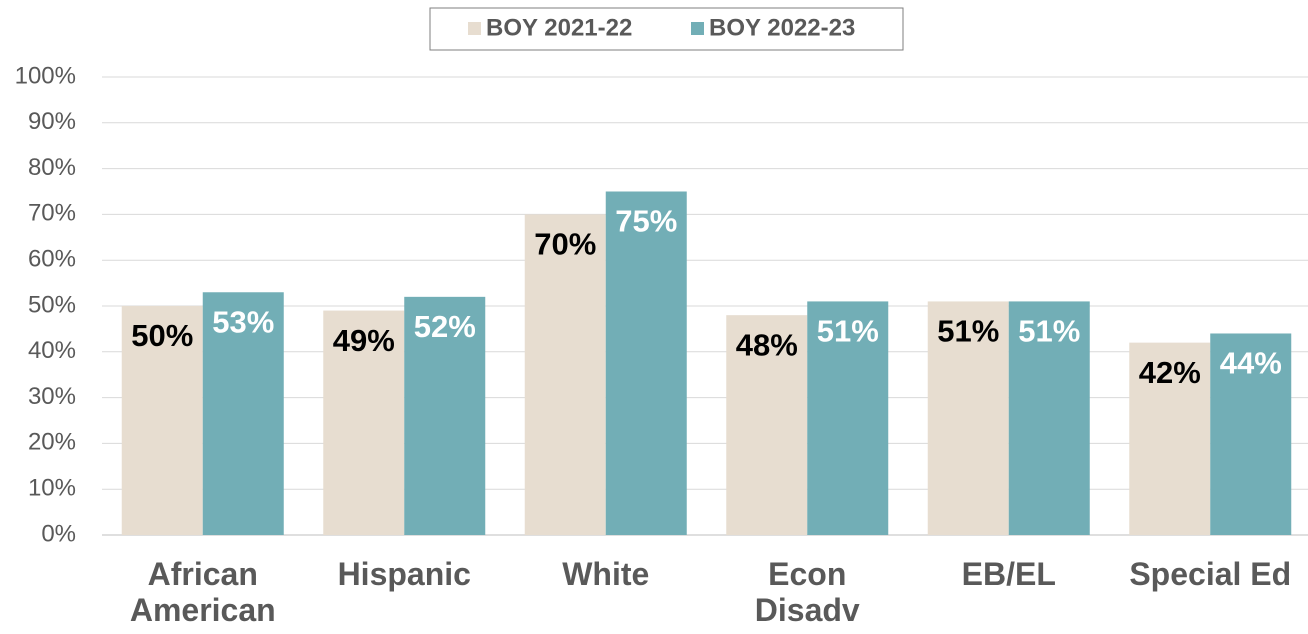 This screenshot has width=1308, height=634. I want to click on data-label: 75%, so click(646, 221).